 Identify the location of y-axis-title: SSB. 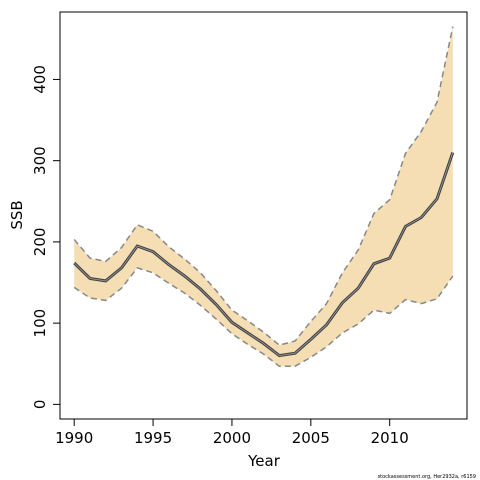
(17, 214).